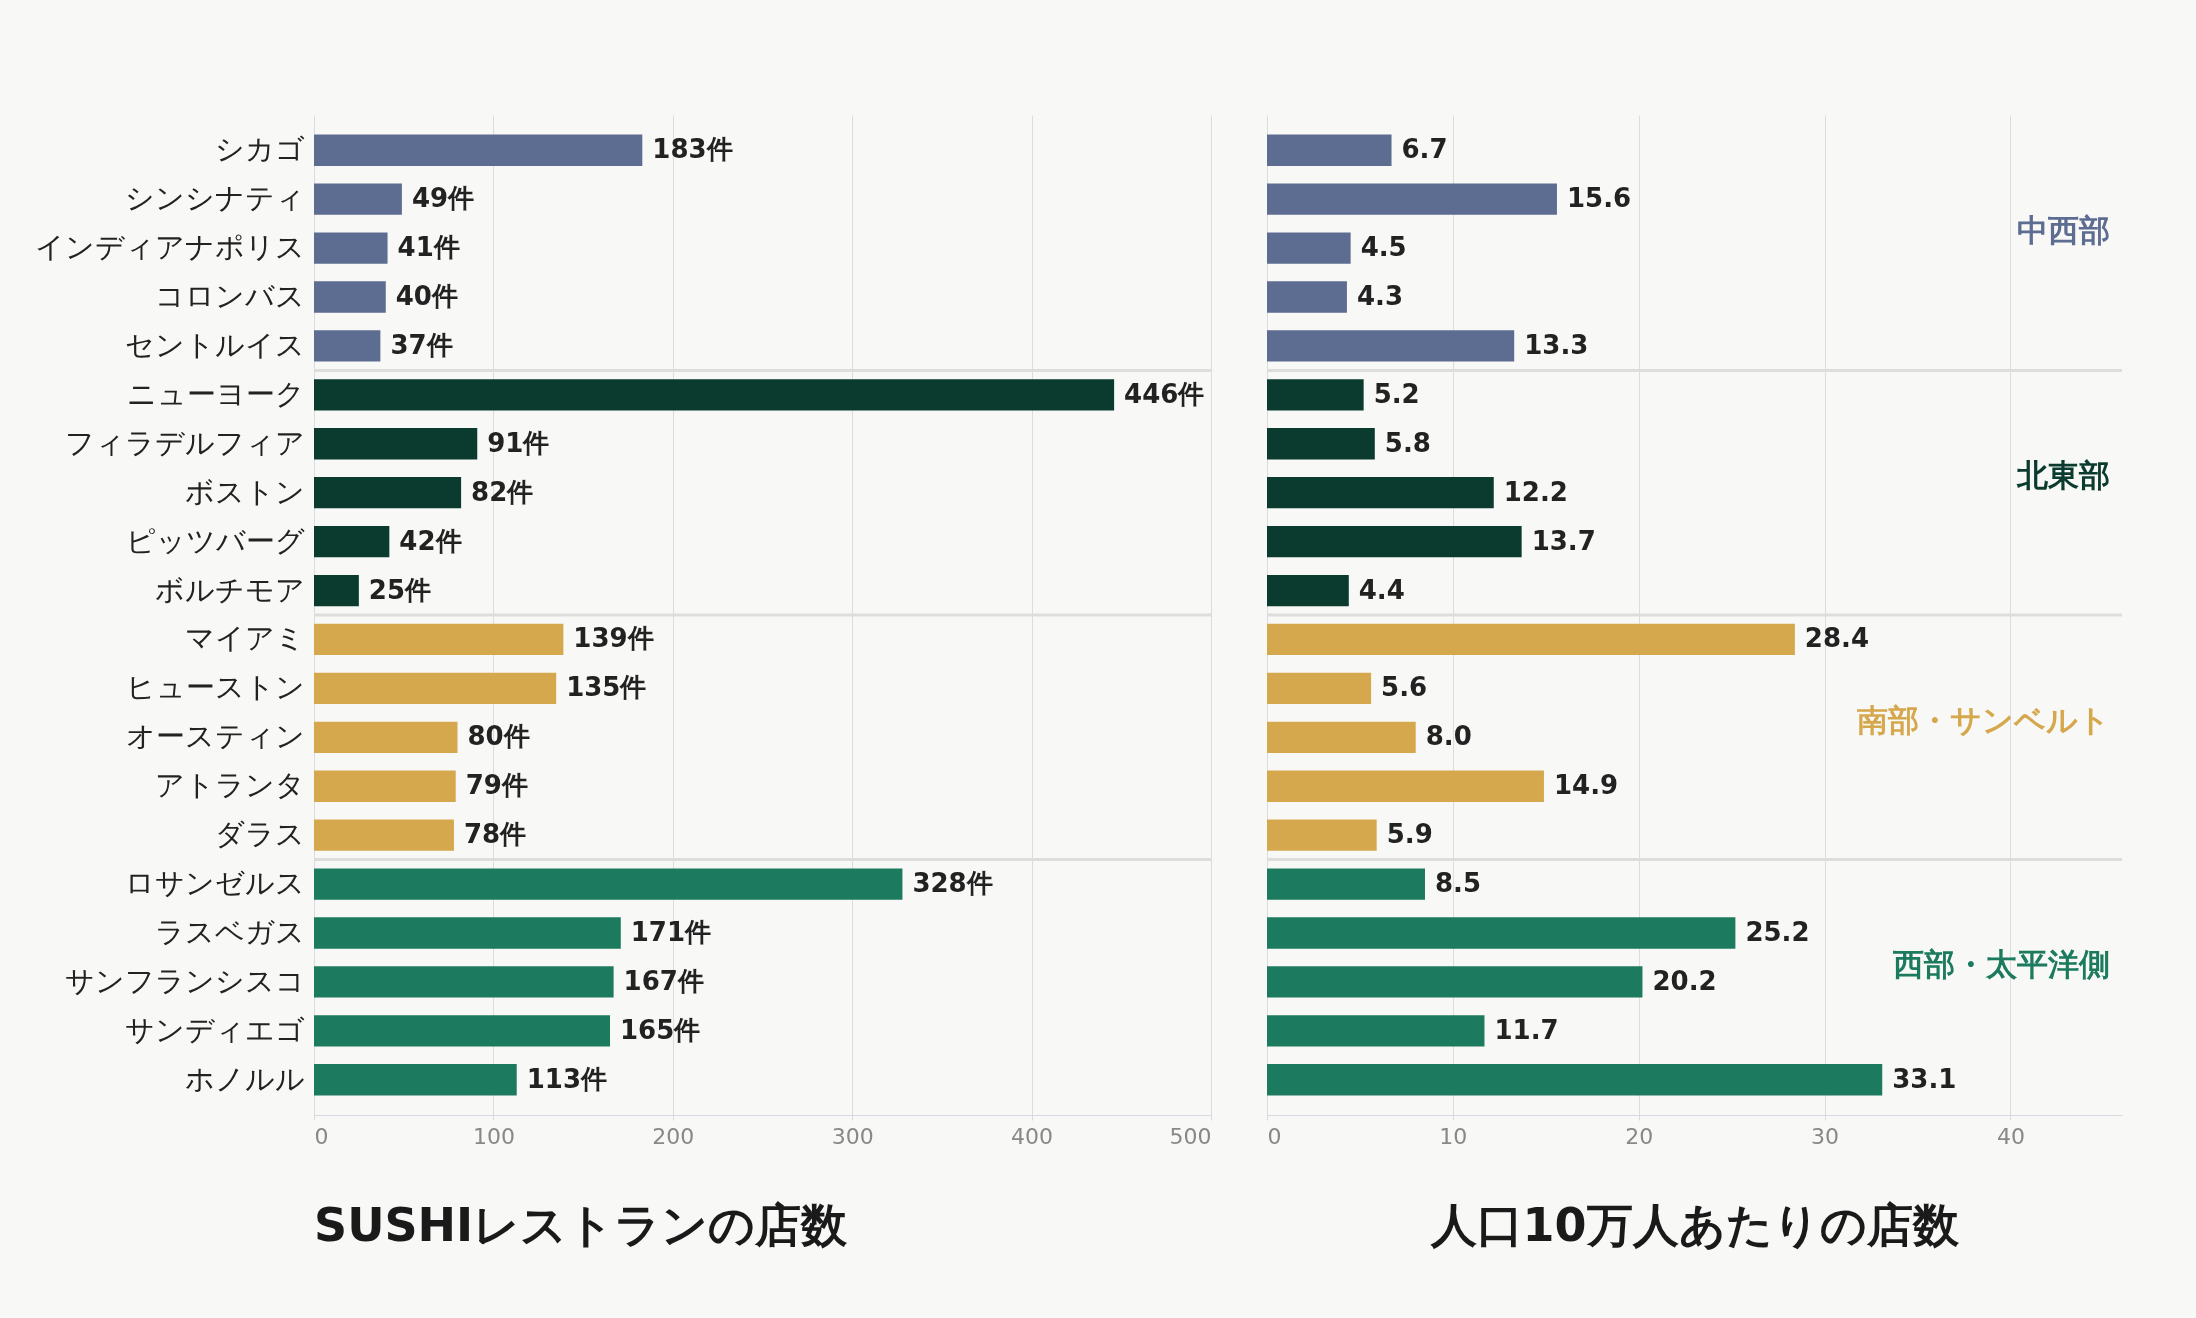  Describe the element at coordinates (184, 980) in the screenshot. I see `y-tick-label: サンフランシスコ` at that location.